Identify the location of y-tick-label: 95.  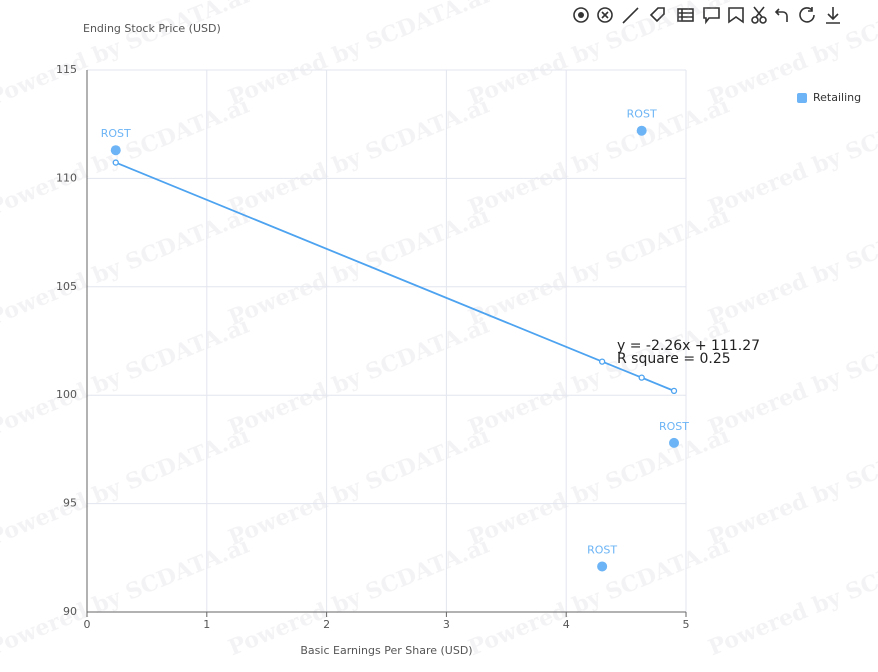
(70, 503).